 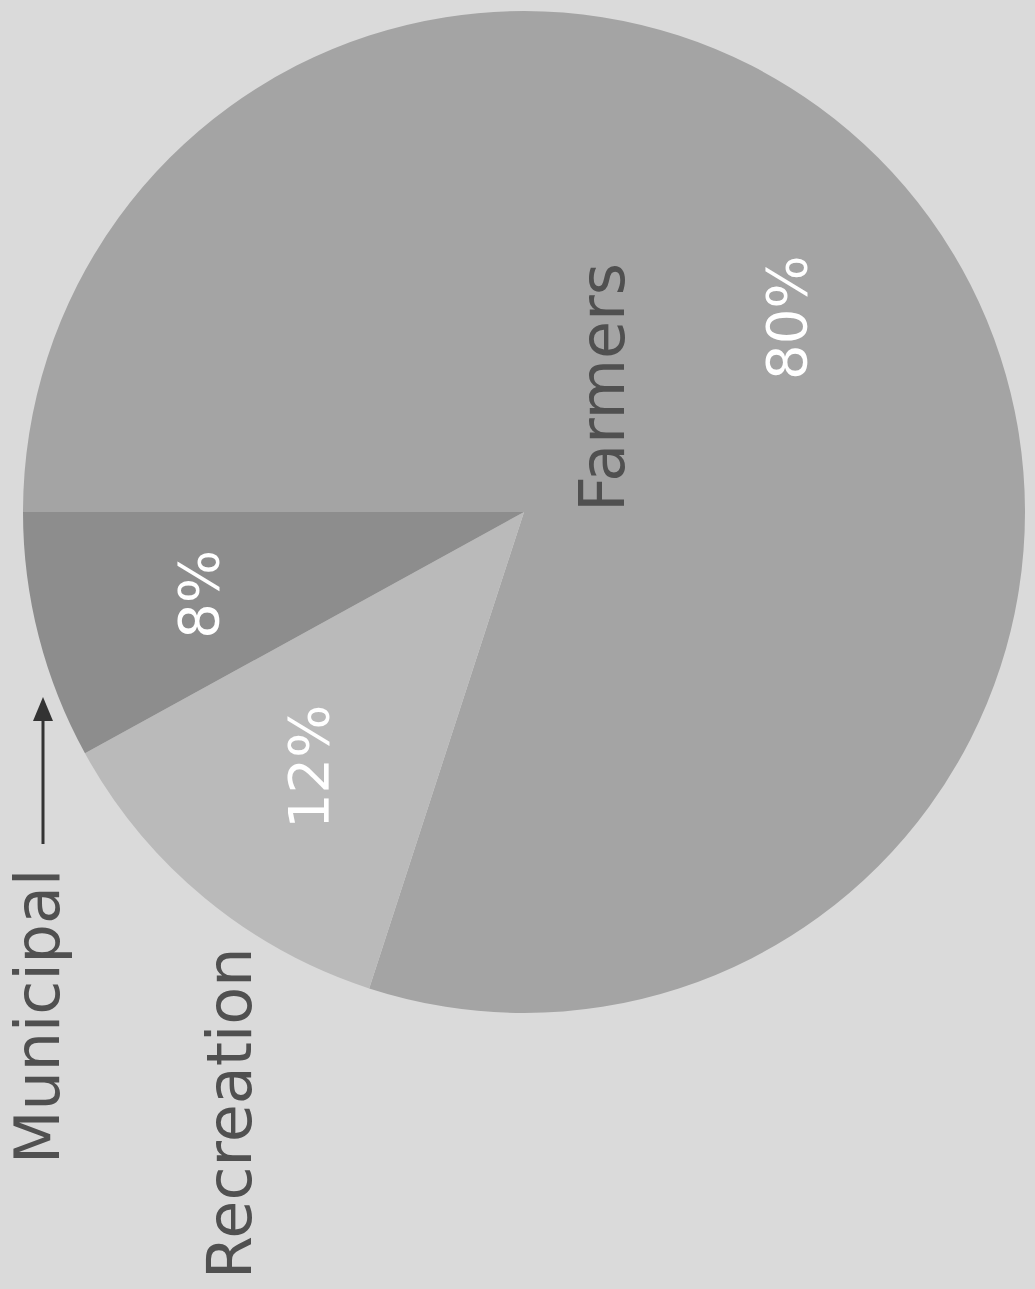 What do you see at coordinates (37, 1016) in the screenshot?
I see `slice-label: Municipal` at bounding box center [37, 1016].